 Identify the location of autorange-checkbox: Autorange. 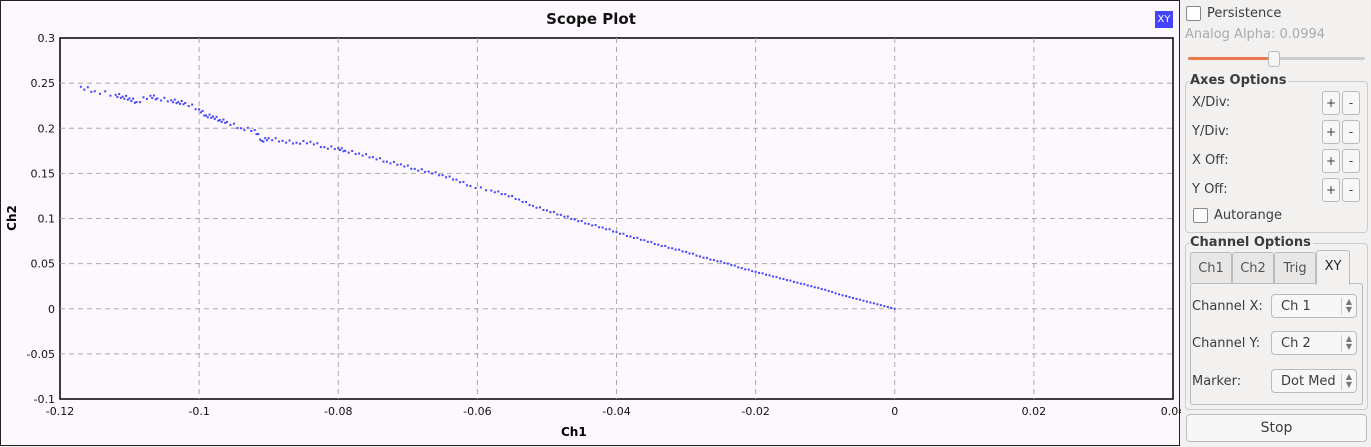
(1237, 215).